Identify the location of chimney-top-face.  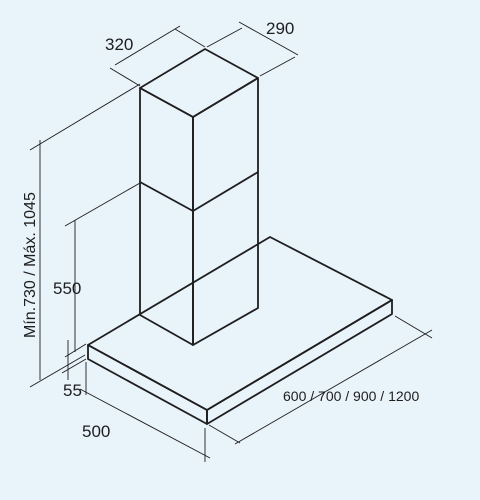
(199, 83).